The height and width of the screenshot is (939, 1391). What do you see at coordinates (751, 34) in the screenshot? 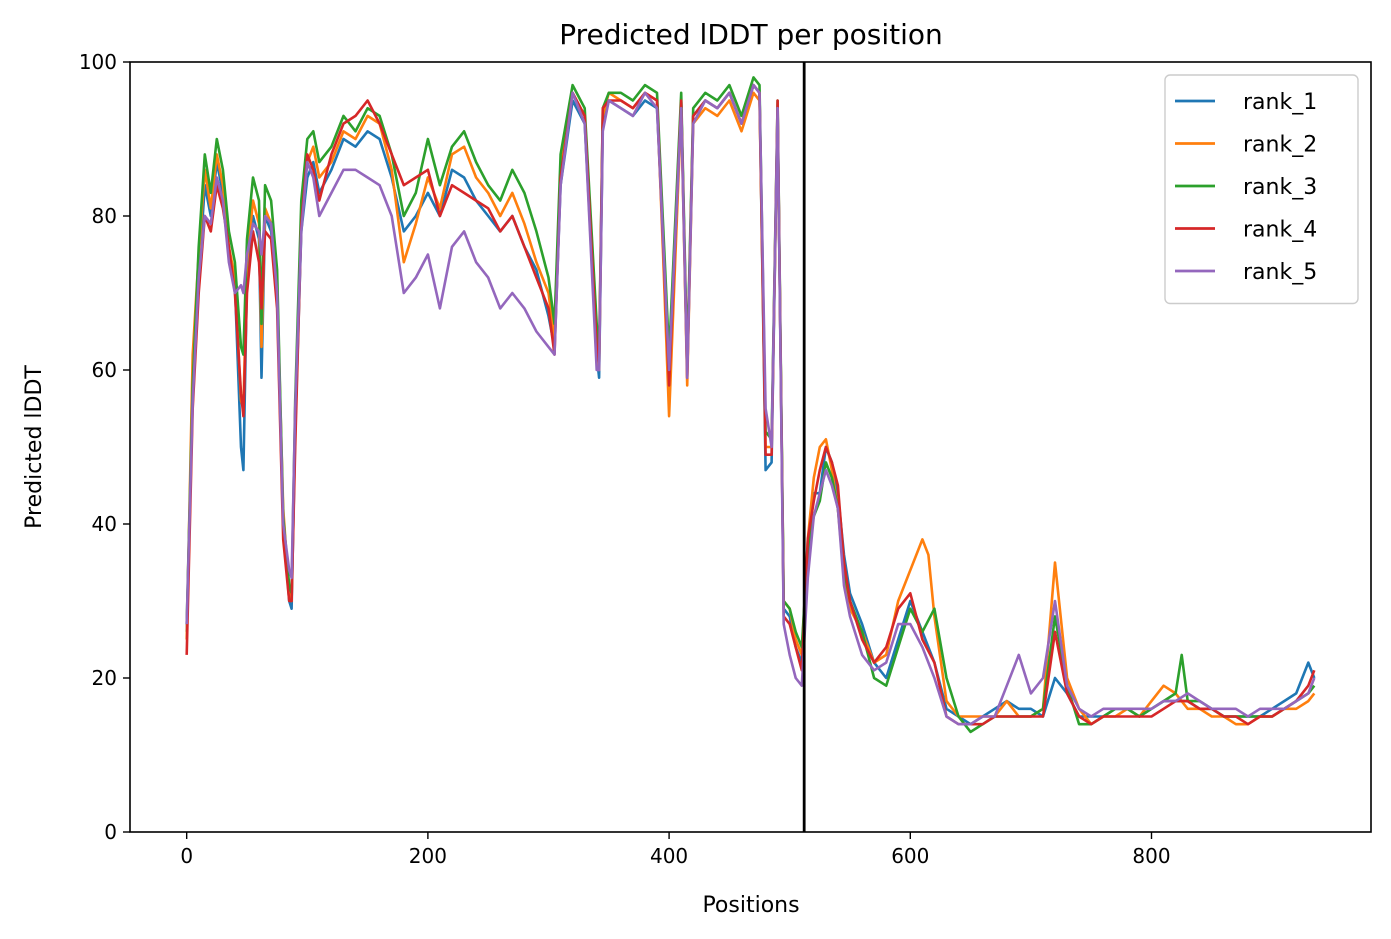
I see `chart-title: Predicted lDDT per position` at bounding box center [751, 34].